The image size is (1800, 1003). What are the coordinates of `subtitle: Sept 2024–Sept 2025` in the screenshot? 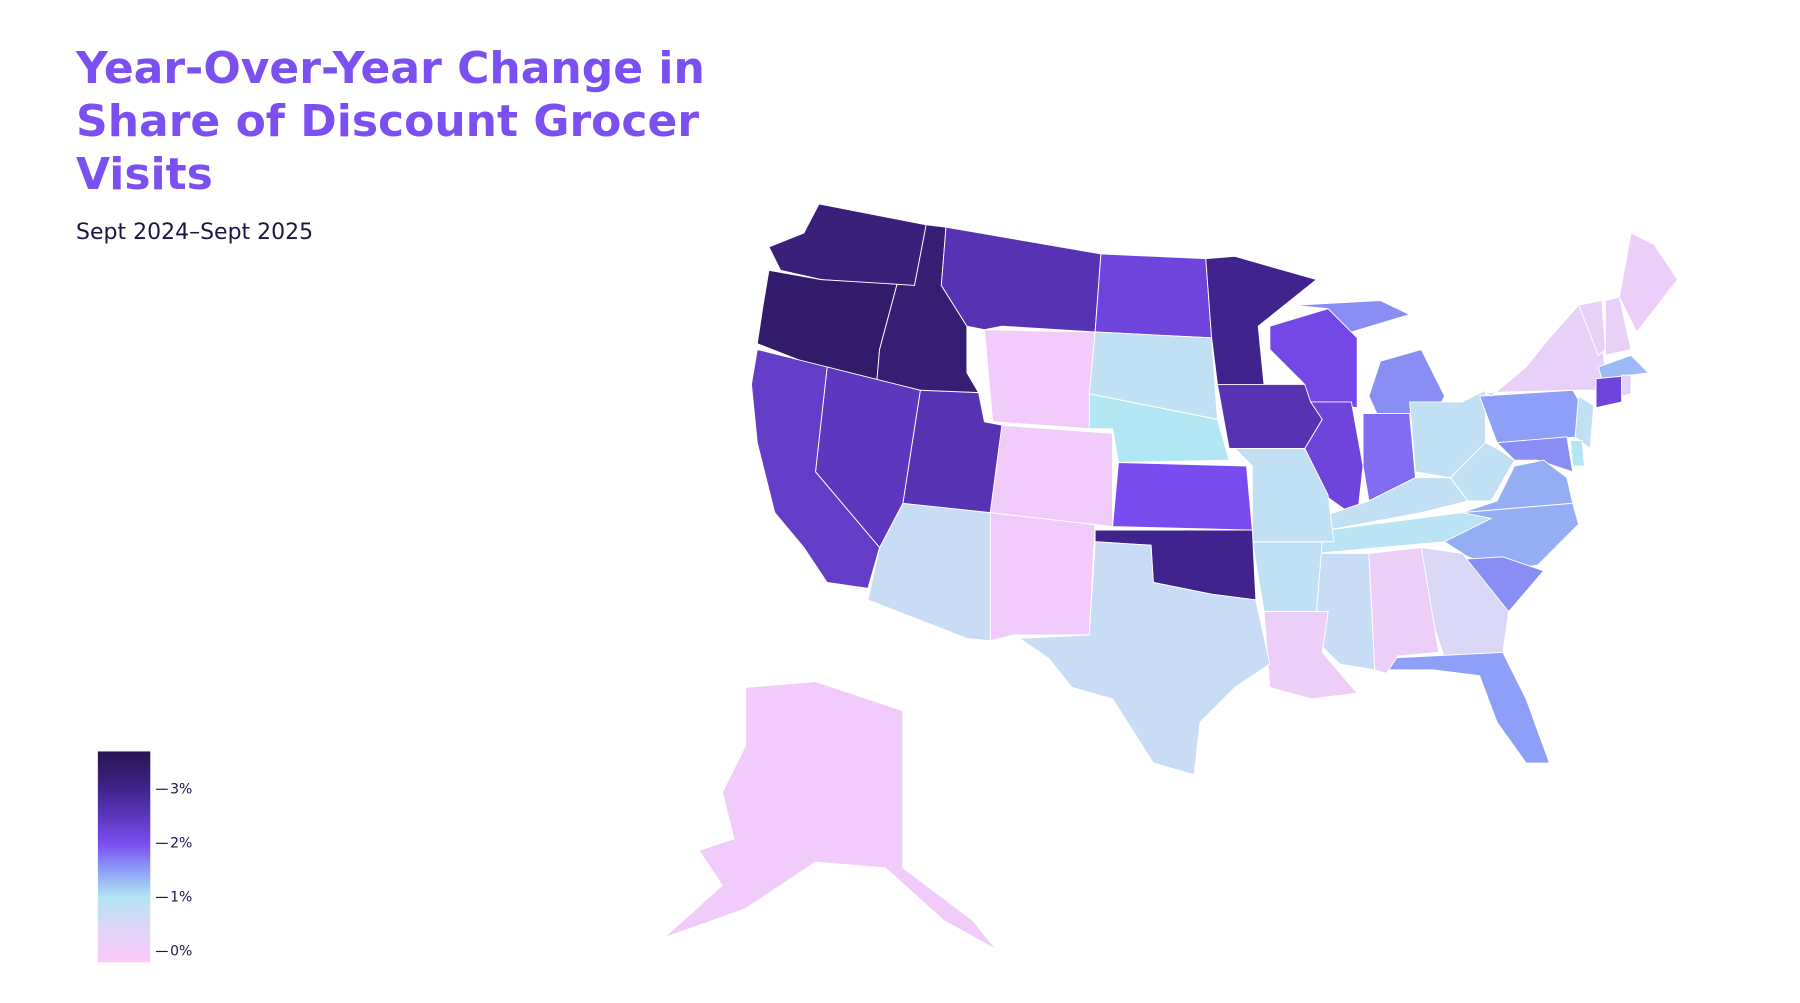 It's located at (195, 232).